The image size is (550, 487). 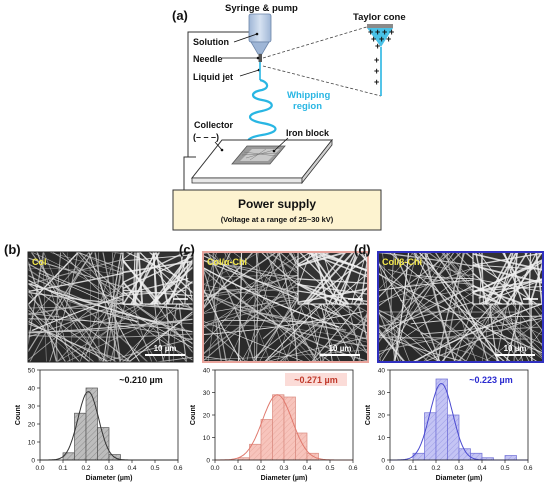 What do you see at coordinates (260, 28) in the screenshot?
I see `syringe-body` at bounding box center [260, 28].